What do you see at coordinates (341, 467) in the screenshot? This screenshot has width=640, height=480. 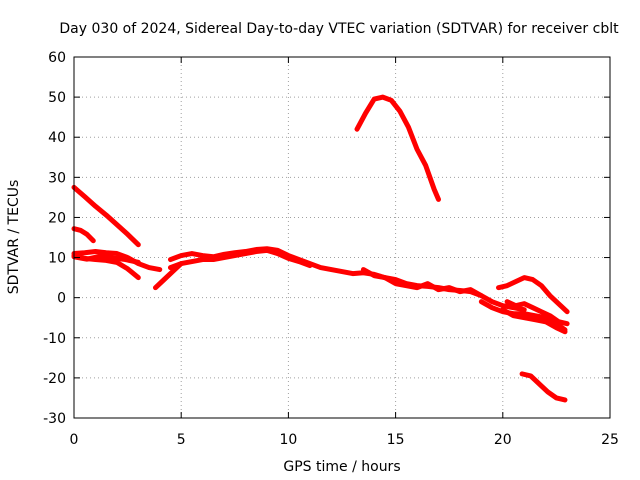 I see `x-axis-label: GPS time / hours` at bounding box center [341, 467].